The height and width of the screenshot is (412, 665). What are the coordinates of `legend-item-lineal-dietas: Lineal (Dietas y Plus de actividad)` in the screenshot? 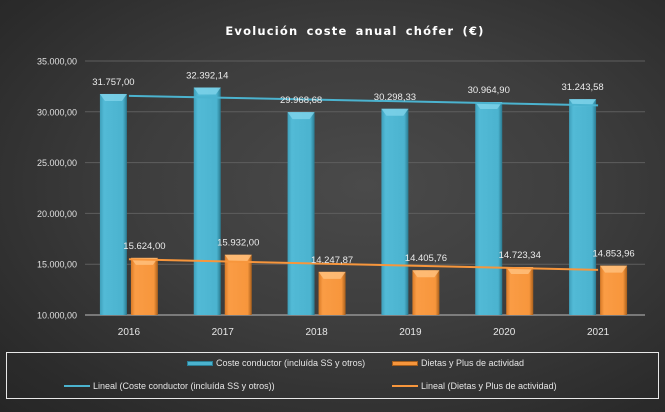 It's located at (474, 386).